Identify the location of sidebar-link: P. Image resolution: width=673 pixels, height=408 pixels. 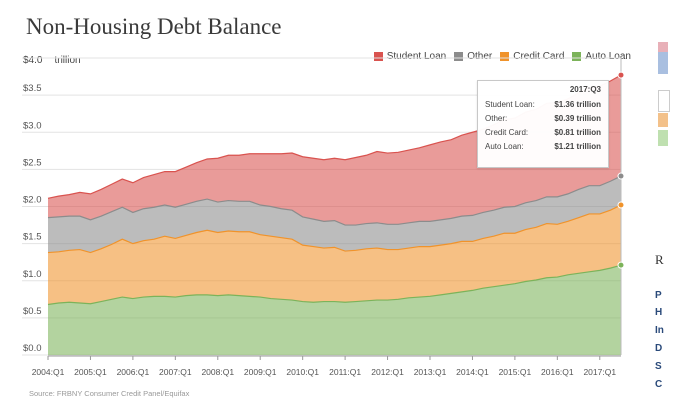
(658, 295).